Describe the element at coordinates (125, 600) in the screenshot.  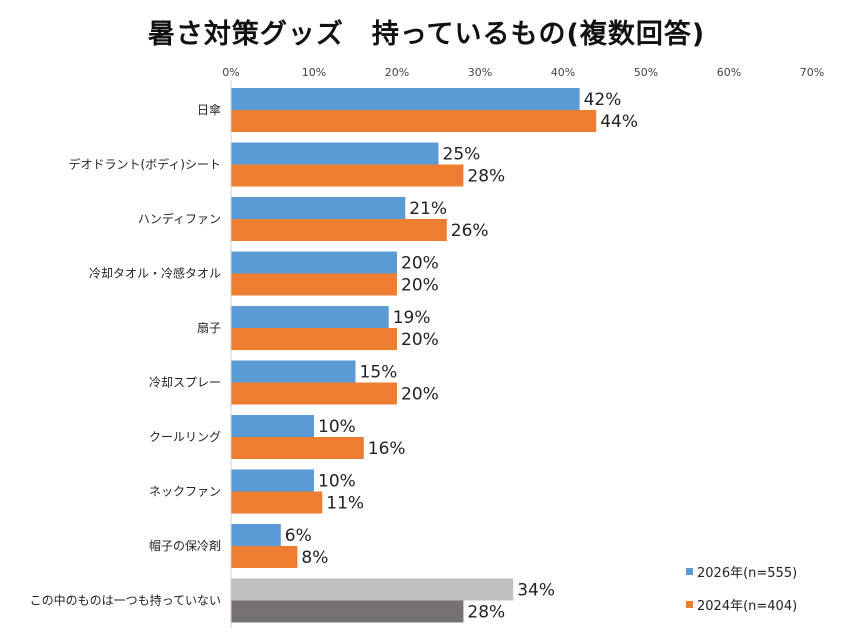
I see `category-label: この中のものは一つも持っていない` at that location.